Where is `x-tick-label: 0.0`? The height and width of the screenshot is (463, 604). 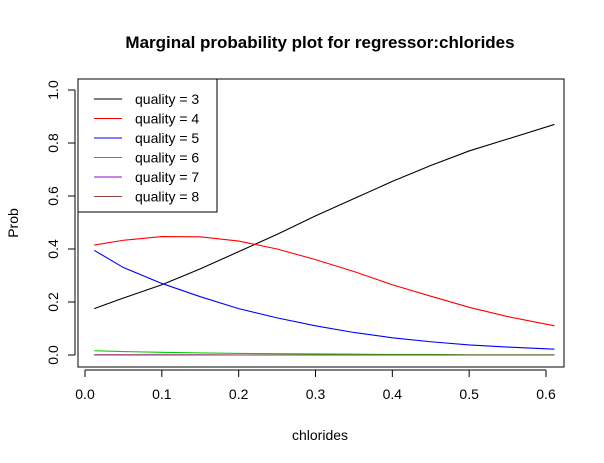 x-tick-label: 0.0 is located at coordinates (85, 394).